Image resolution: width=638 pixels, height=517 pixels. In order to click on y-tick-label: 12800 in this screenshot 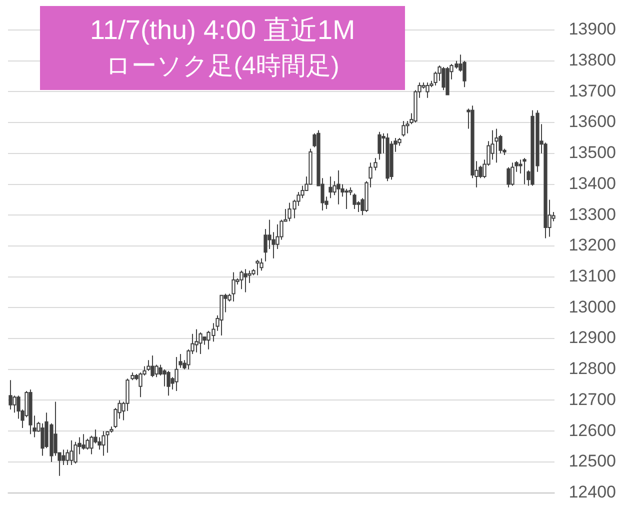, I will do `click(592, 368)`.